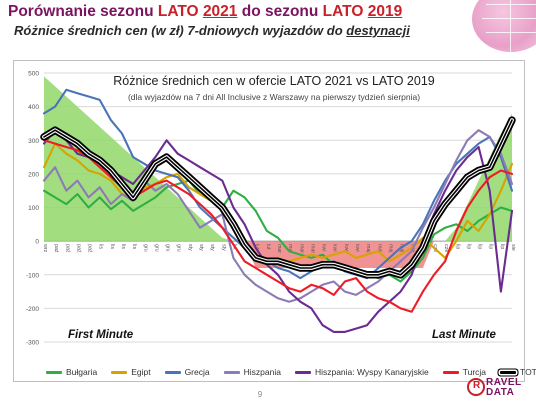  Describe the element at coordinates (101, 335) in the screenshot. I see `first-minute-annotation: First Minute` at that location.